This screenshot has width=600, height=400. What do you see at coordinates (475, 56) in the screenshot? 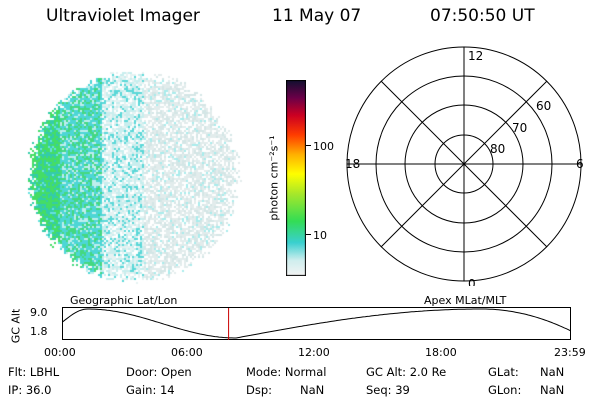
I see `mlt-label-12: 12` at bounding box center [475, 56].